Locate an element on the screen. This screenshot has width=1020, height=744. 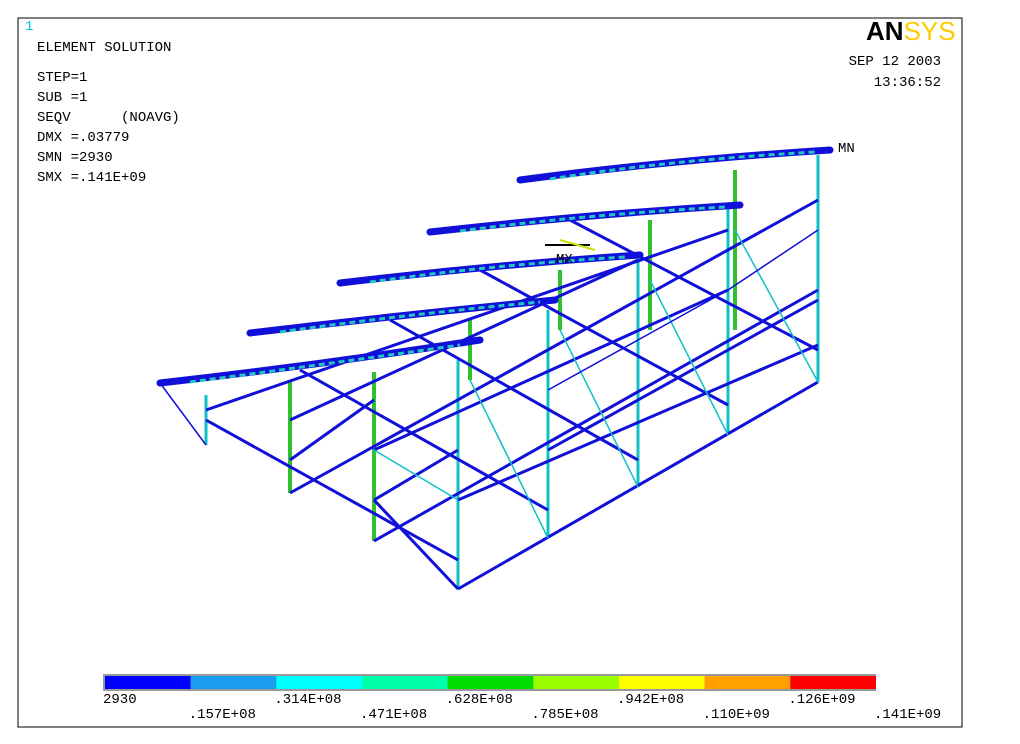
info-line: SMX =.141E+09 is located at coordinates (91, 178).